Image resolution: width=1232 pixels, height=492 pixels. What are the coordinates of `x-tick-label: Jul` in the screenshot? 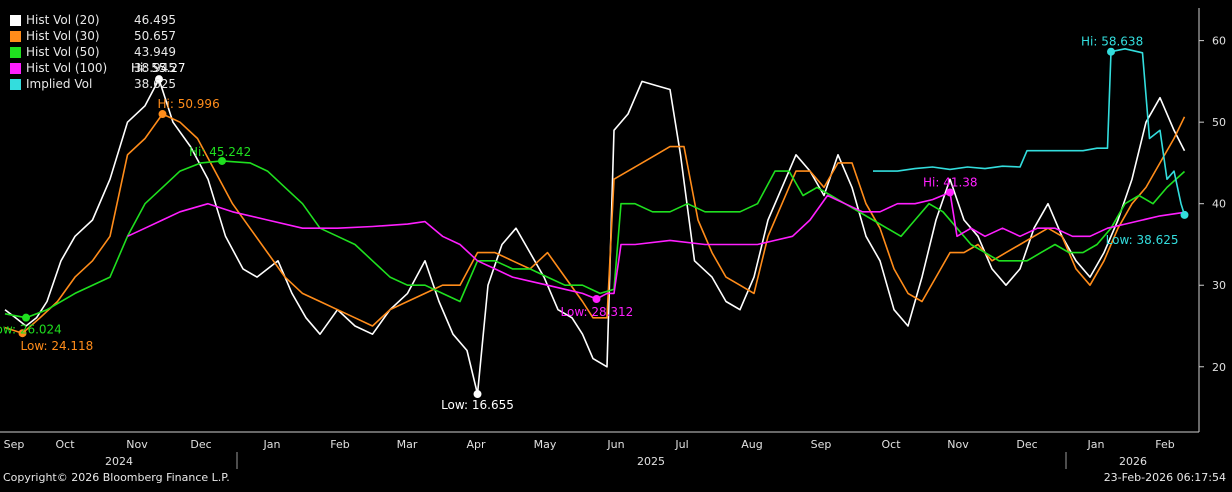 It's located at (681, 444).